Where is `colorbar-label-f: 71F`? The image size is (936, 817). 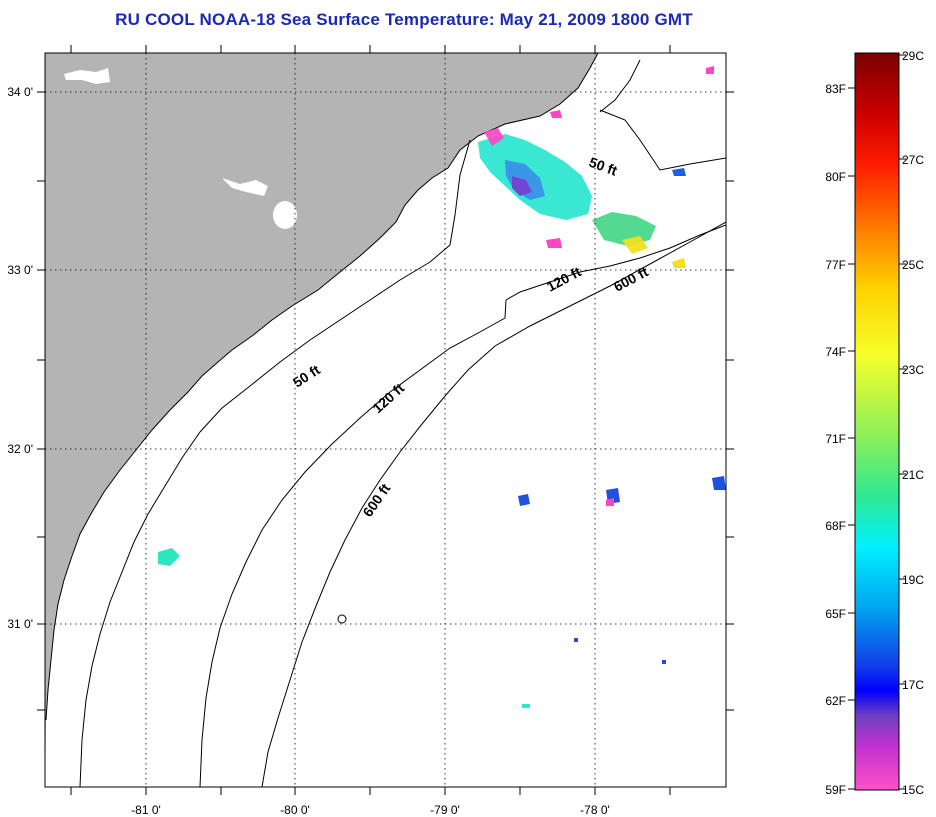
colorbar-label-f: 71F is located at coordinates (835, 439).